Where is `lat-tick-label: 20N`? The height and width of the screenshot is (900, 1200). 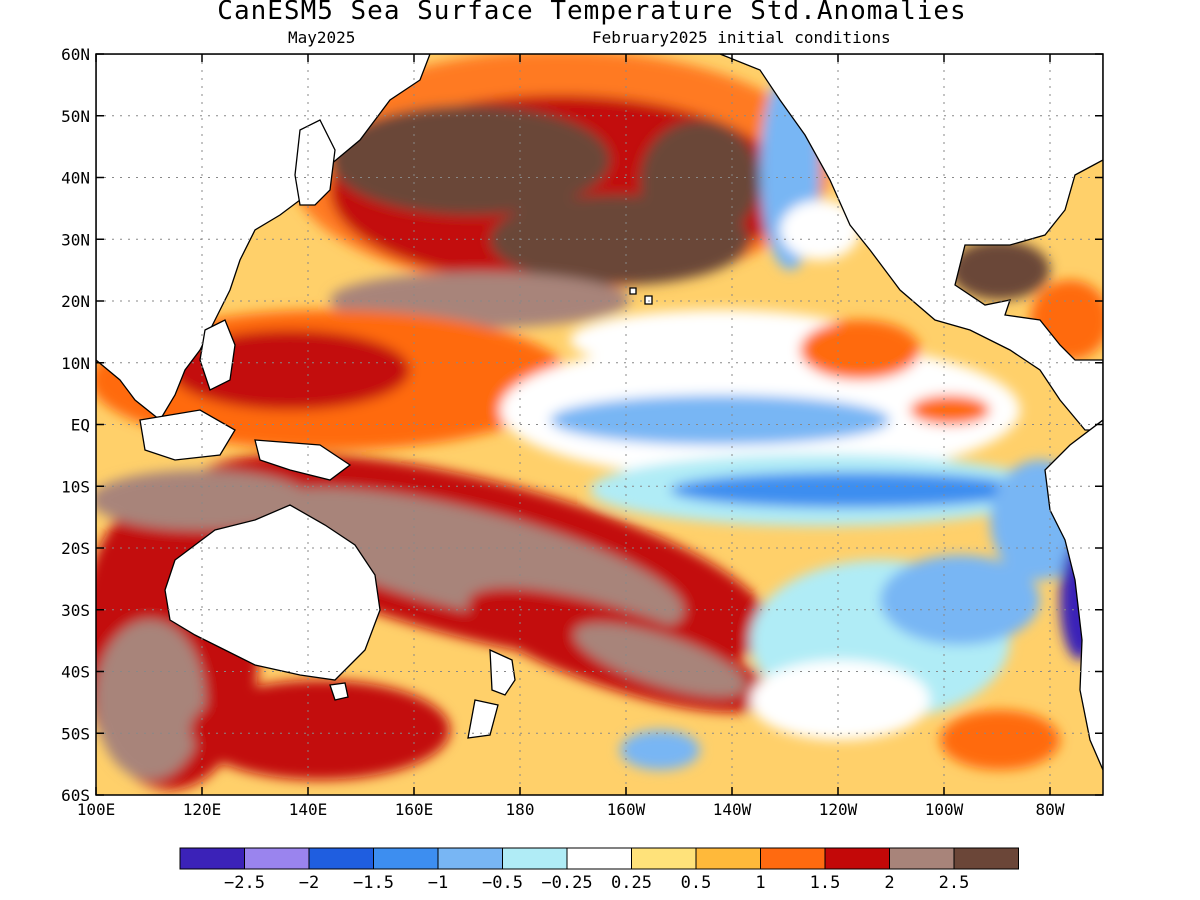
lat-tick-label: 20N is located at coordinates (75, 301).